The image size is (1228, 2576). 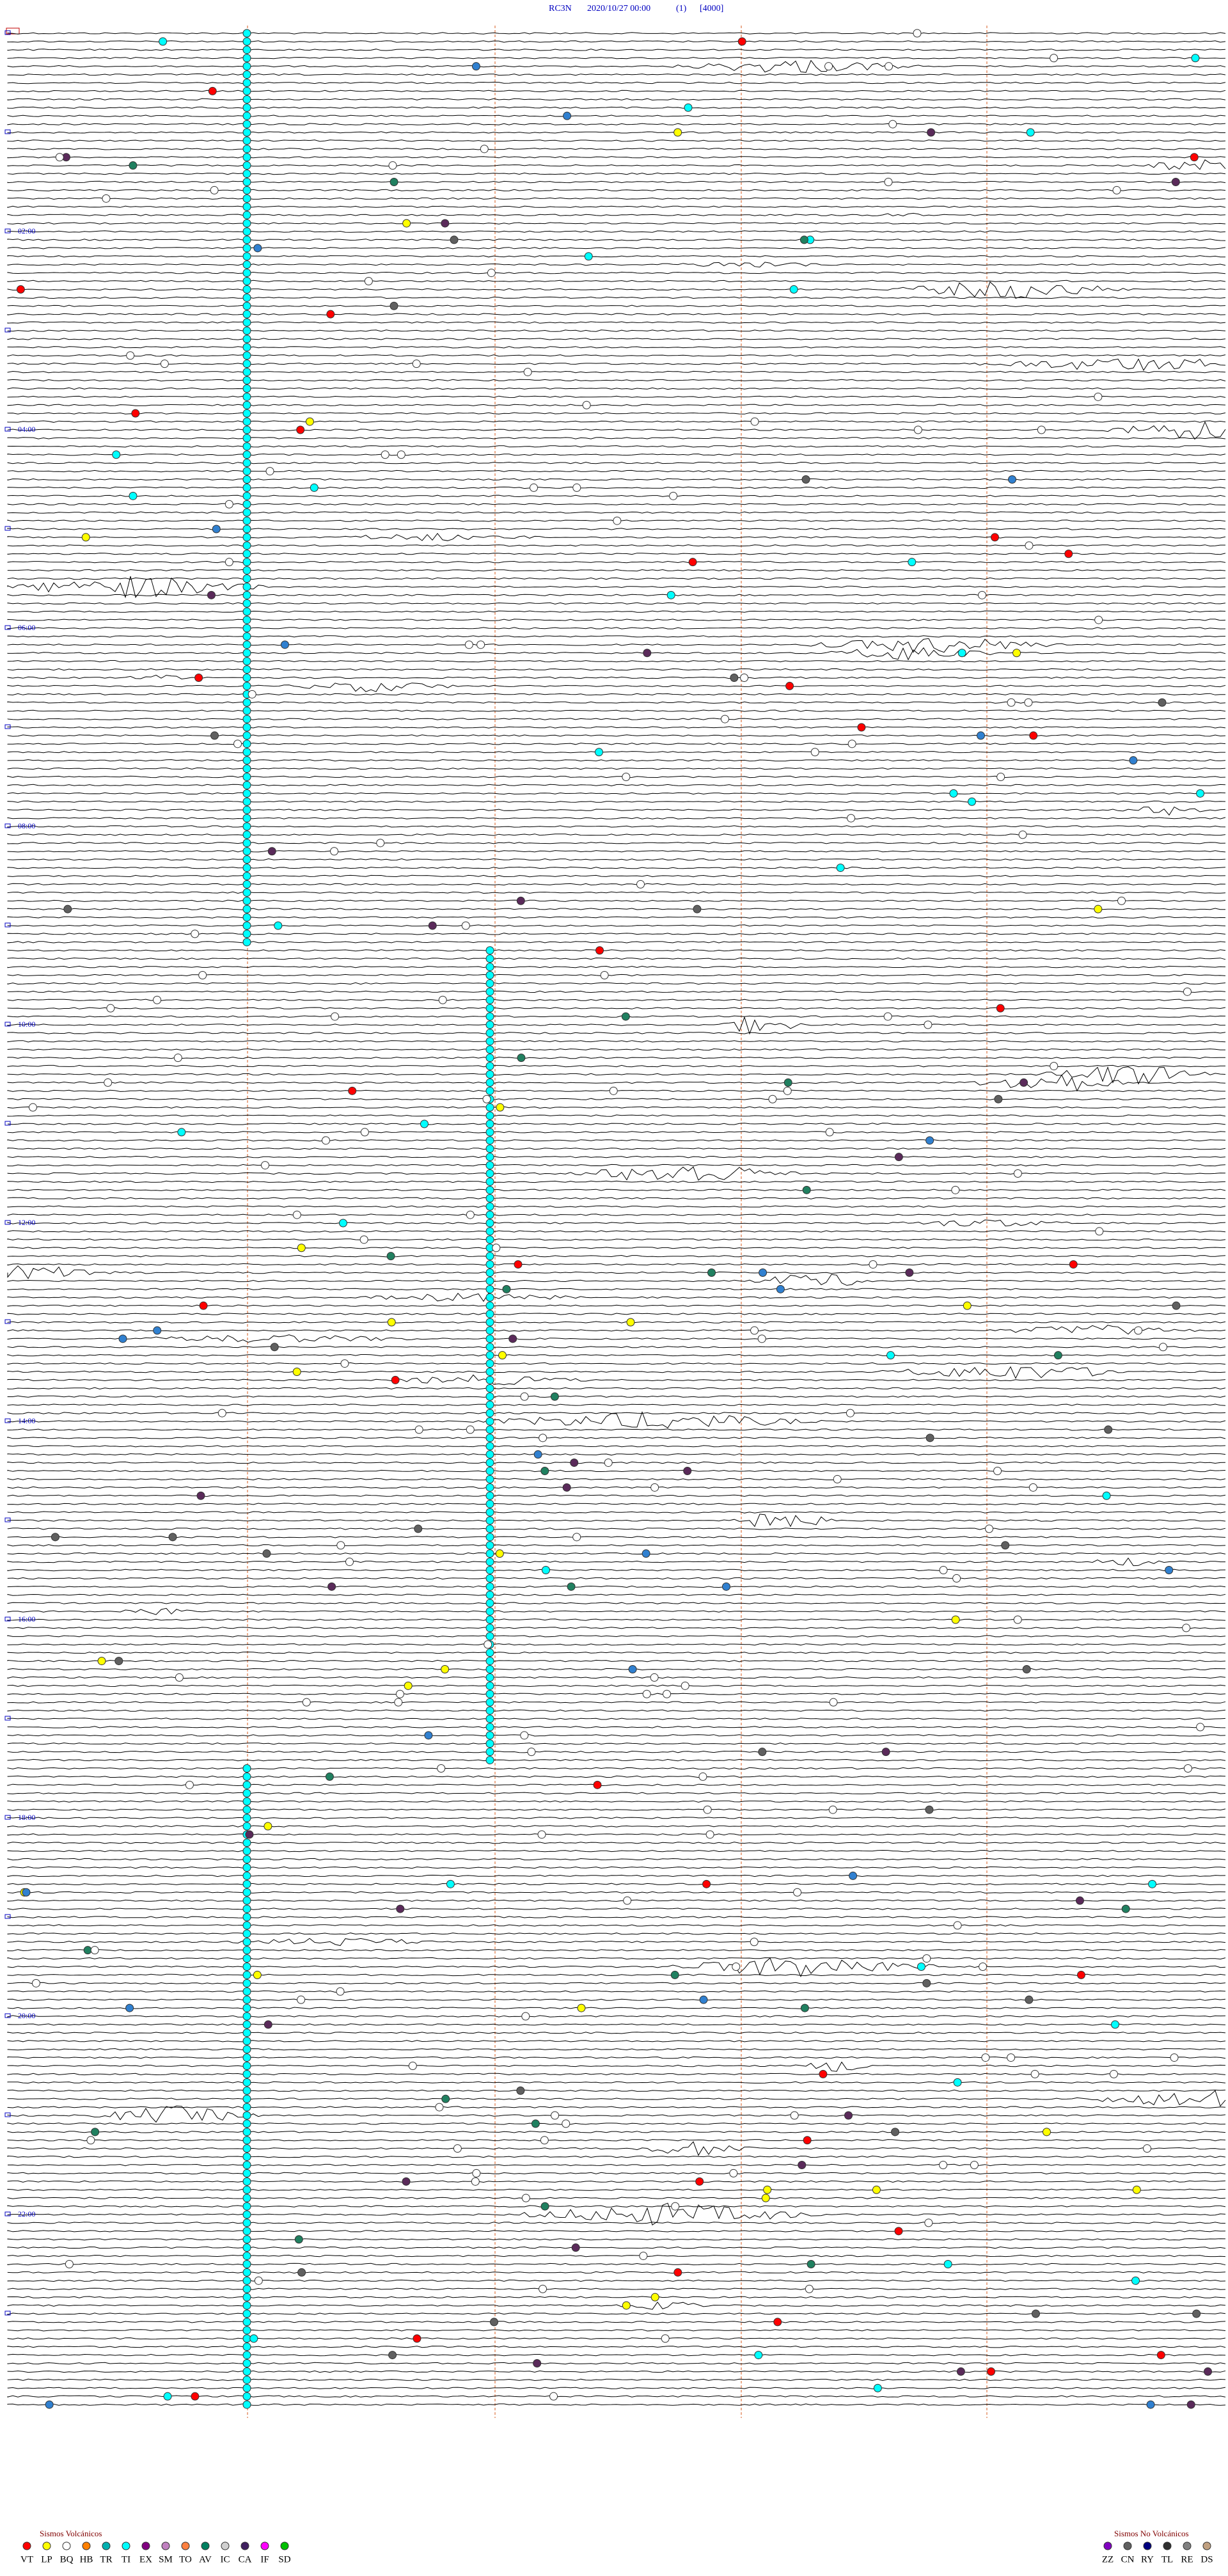 What do you see at coordinates (86, 2559) in the screenshot?
I see `legend-label: HB` at bounding box center [86, 2559].